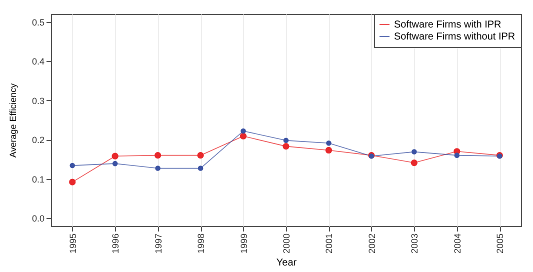 The image size is (533, 272). What do you see at coordinates (158, 244) in the screenshot?
I see `x-tick-label: 1997` at bounding box center [158, 244].